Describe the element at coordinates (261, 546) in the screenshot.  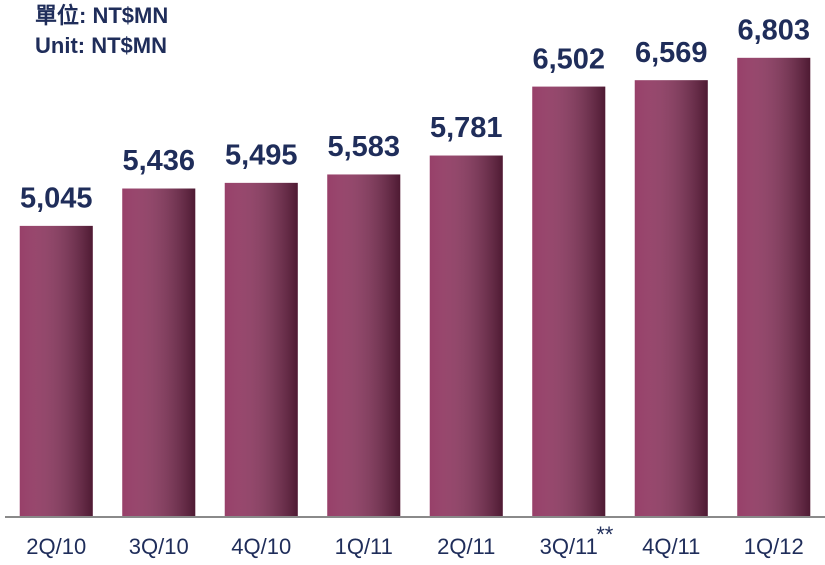
I see `x-tick-label: 4Q/10` at that location.